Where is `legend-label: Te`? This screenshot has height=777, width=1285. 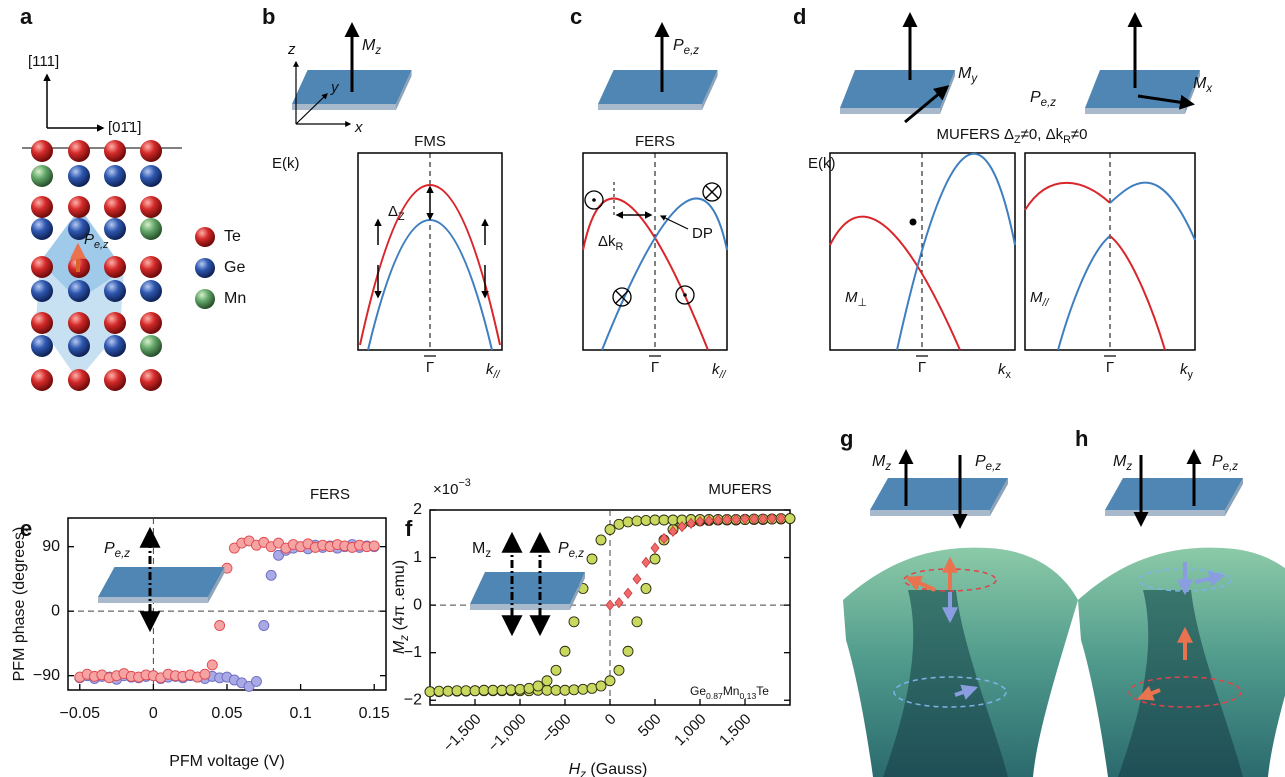 legend-label: Te is located at coordinates (232, 236).